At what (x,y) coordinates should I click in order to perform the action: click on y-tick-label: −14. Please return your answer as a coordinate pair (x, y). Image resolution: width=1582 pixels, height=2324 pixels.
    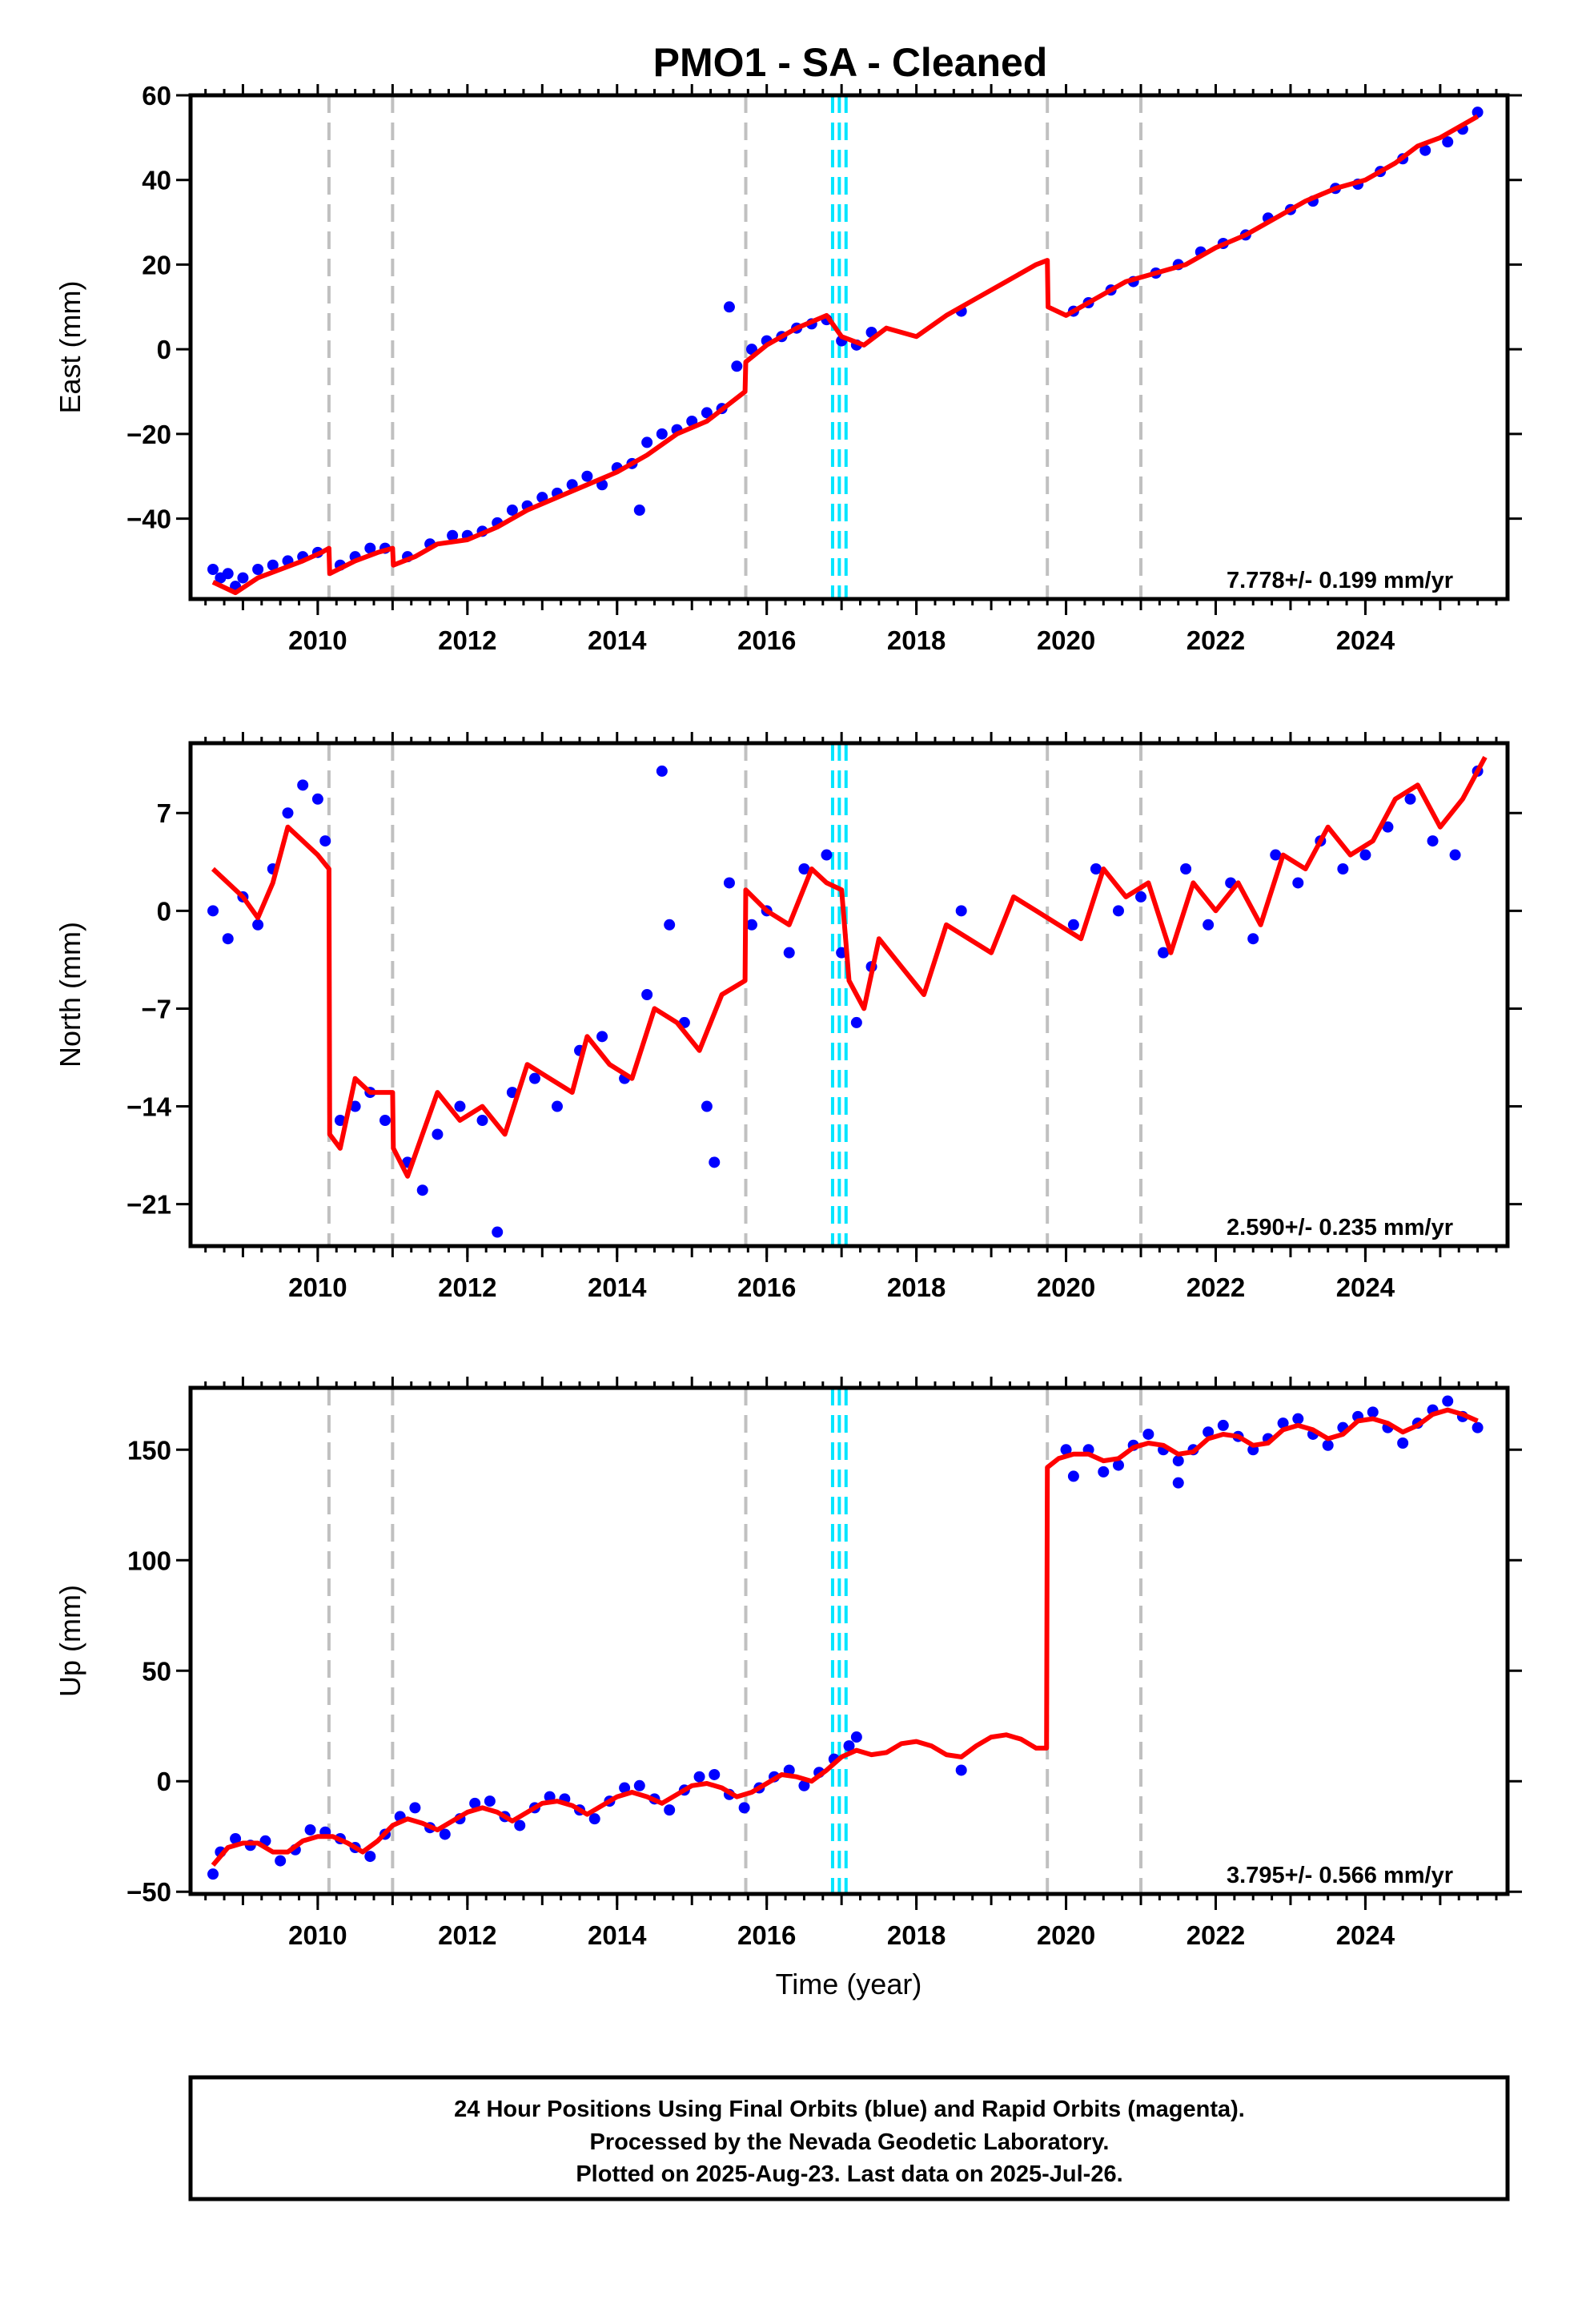
    Looking at the image, I should click on (149, 1107).